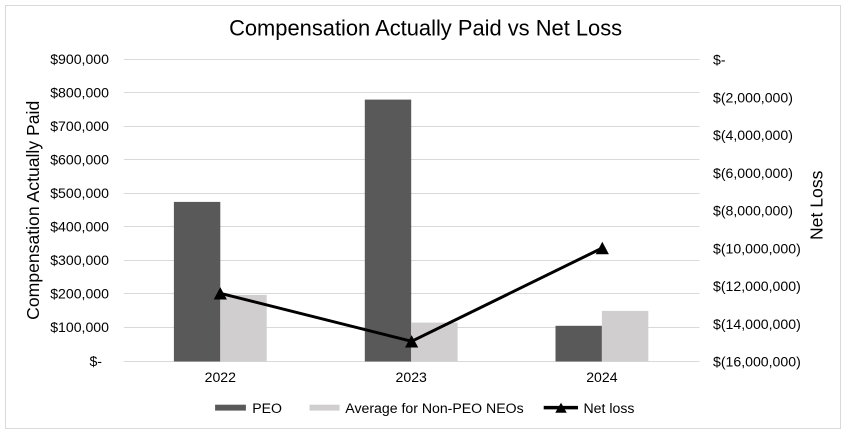 The image size is (844, 437). I want to click on svg-text: $200,000, so click(79, 294).